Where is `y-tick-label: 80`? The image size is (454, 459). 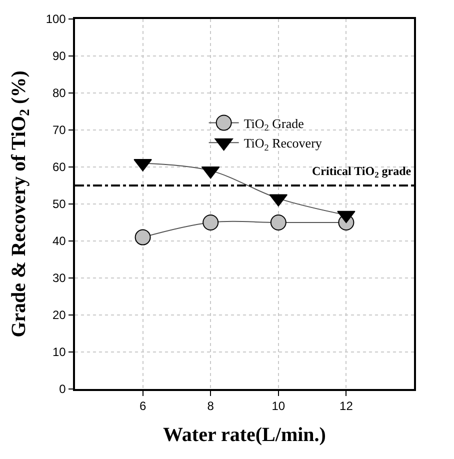
y-tick-label: 80 is located at coordinates (59, 93).